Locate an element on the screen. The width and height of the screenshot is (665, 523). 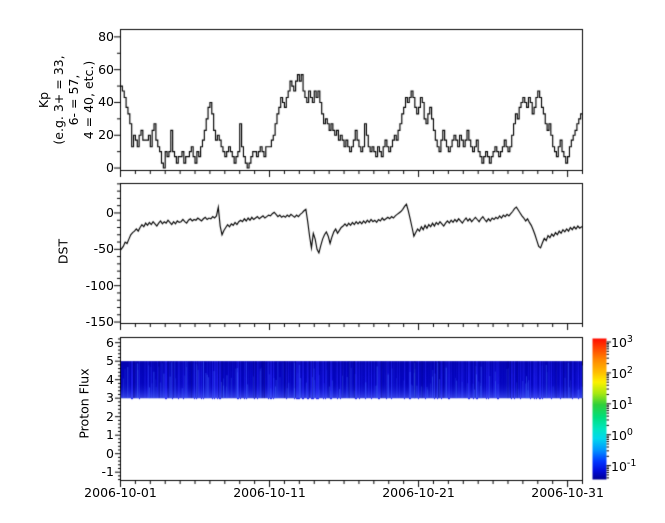
colorbar-tick-exponent: 1 is located at coordinates (629, 401).